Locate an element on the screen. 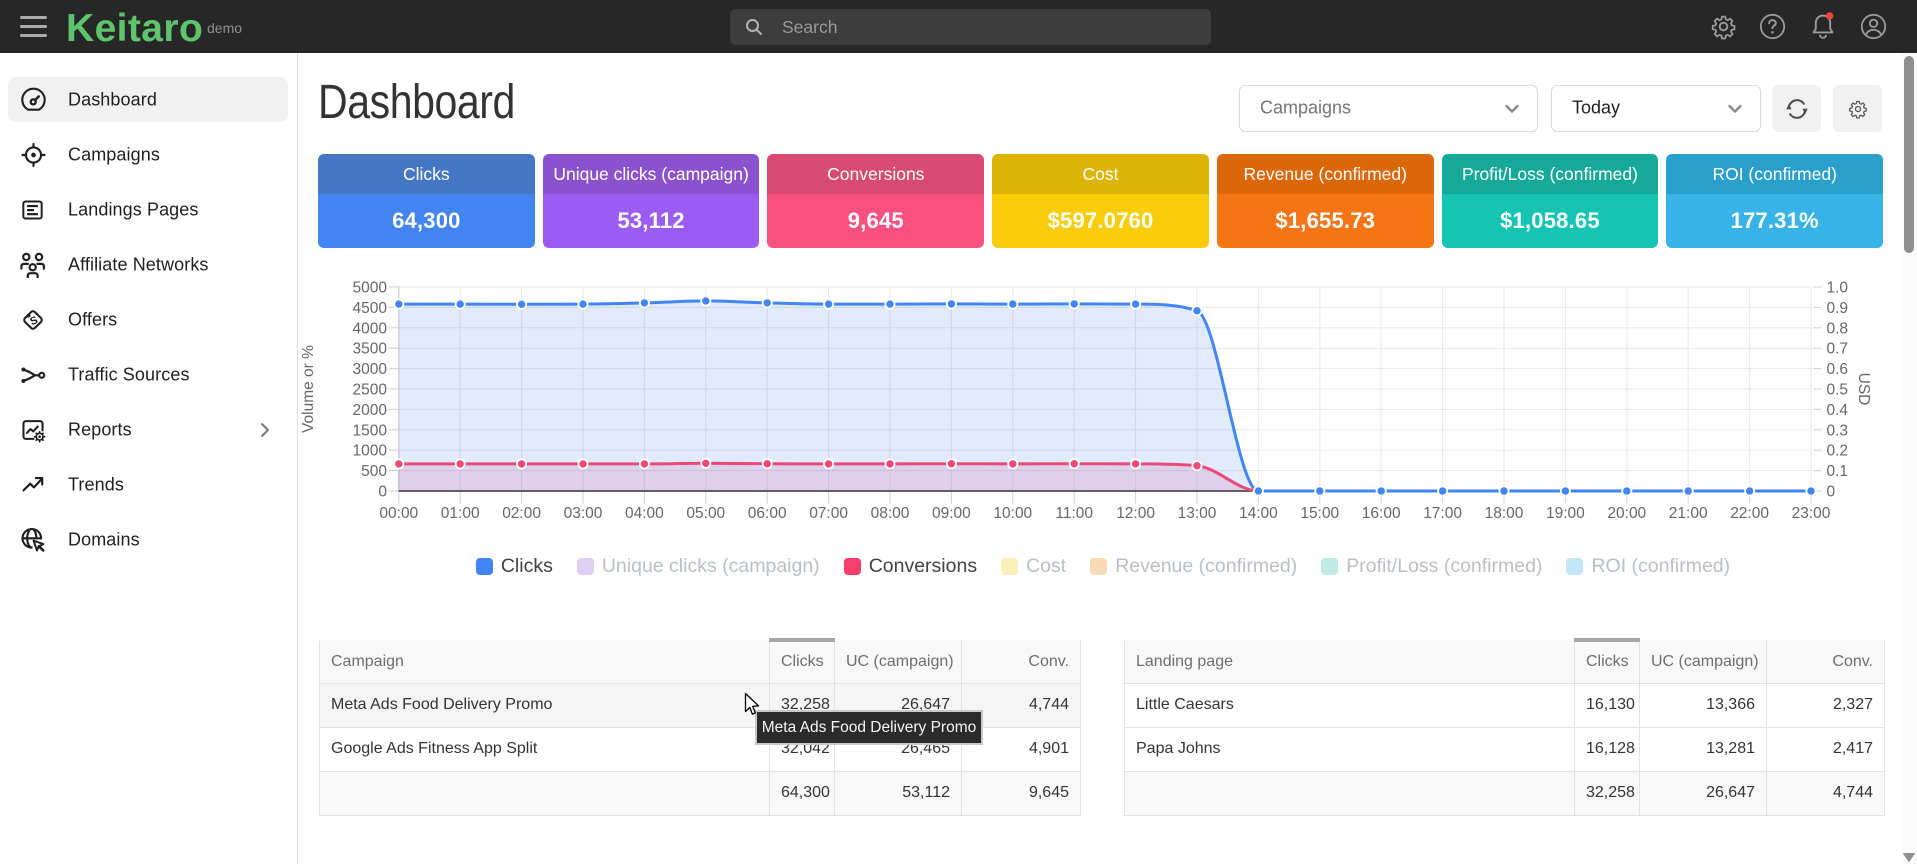 The height and width of the screenshot is (864, 1917). svg-text: S is located at coordinates (33, 321).